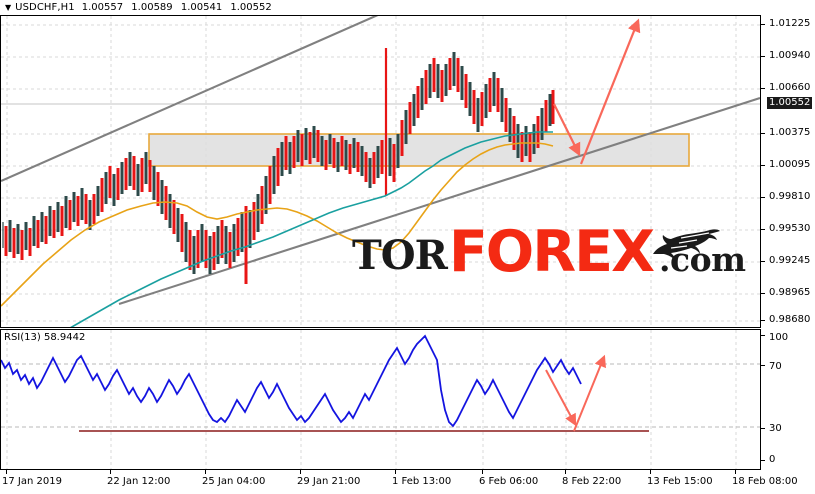 The height and width of the screenshot is (494, 815). I want to click on current-price-label: 1.00552, so click(790, 103).